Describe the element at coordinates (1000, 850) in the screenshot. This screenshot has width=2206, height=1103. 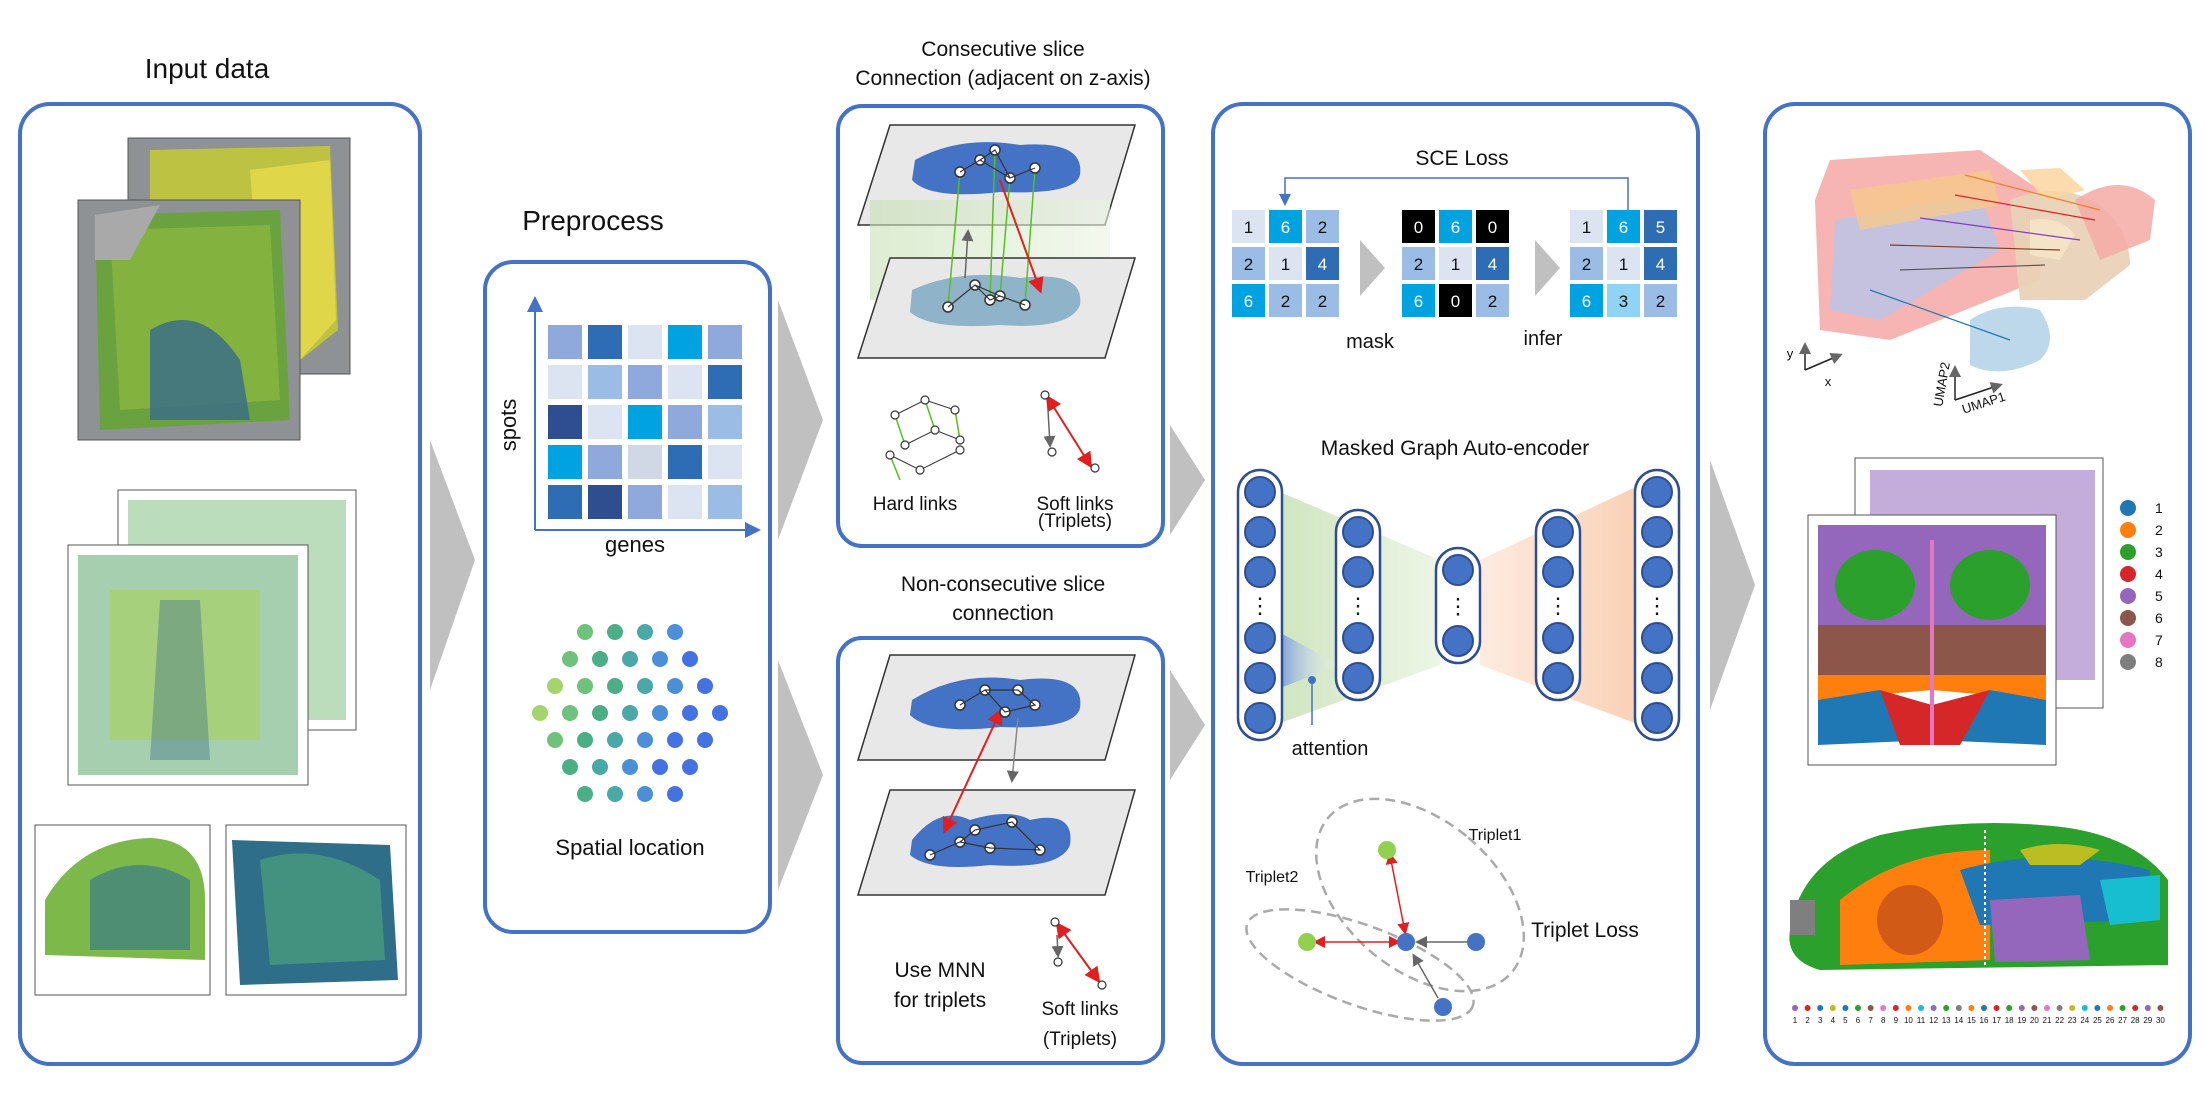
I see `nonconsecutive-panel` at that location.